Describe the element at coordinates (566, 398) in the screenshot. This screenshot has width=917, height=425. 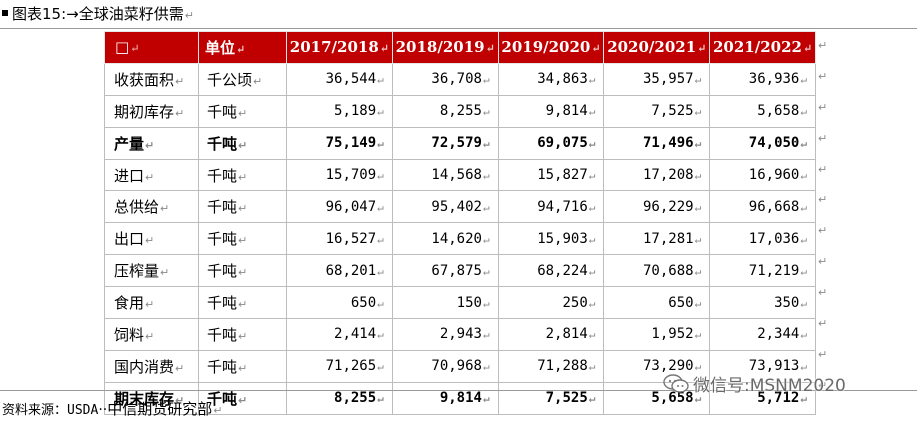
I see `value-text: 7,525` at that location.